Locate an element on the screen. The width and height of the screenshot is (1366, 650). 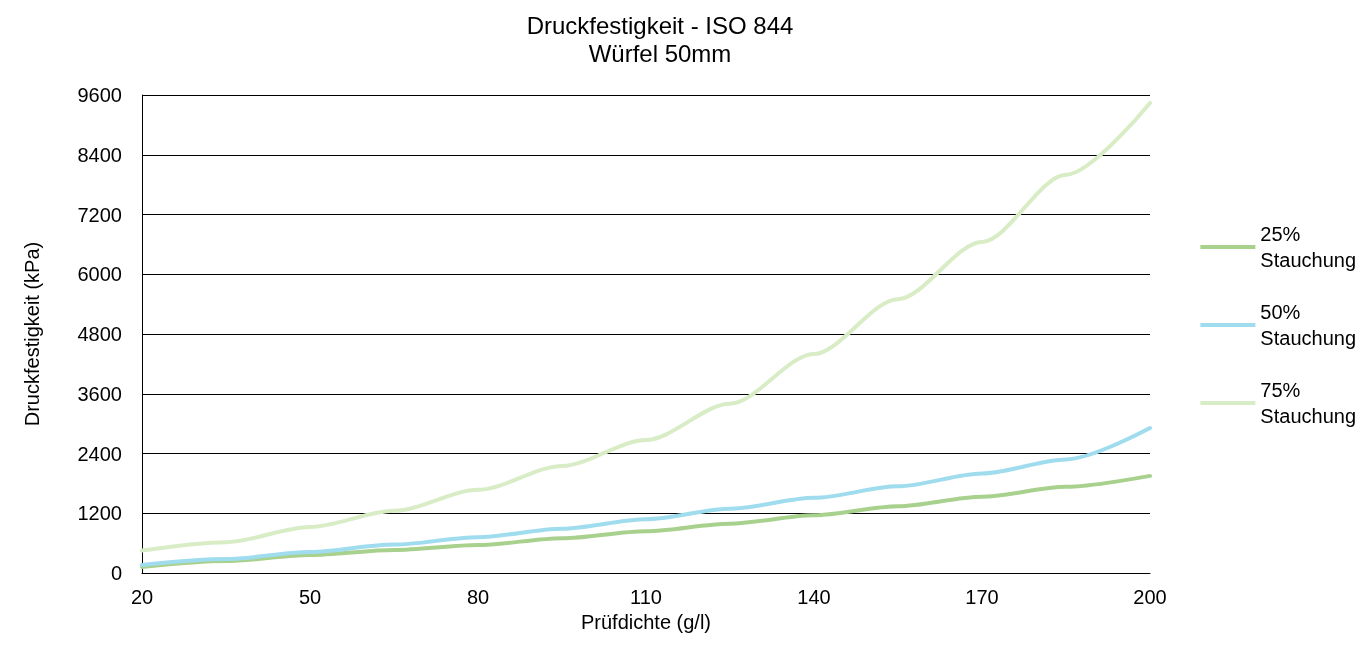
chart-subtitle: Würfel 50mm is located at coordinates (660, 53).